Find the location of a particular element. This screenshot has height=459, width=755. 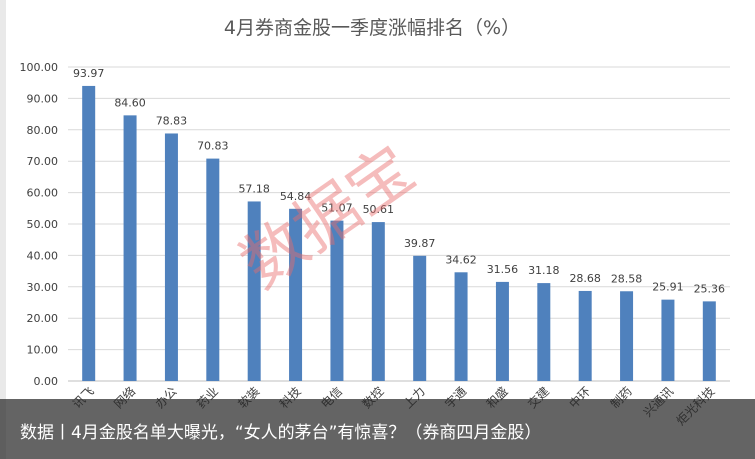

y-tick-label: 50.00 is located at coordinates (43, 224).